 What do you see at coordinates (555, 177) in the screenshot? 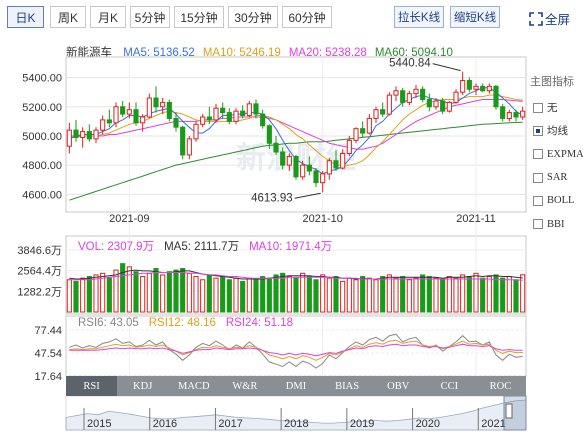
I see `indicator-option: SAR` at bounding box center [555, 177].